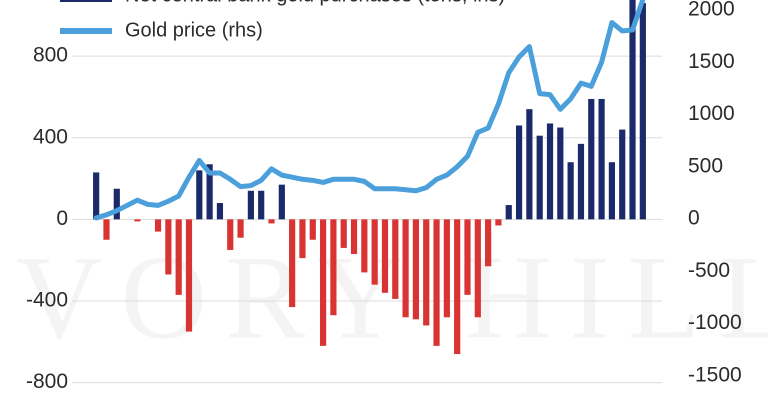  I want to click on y-tick-label: 0, so click(62, 218).